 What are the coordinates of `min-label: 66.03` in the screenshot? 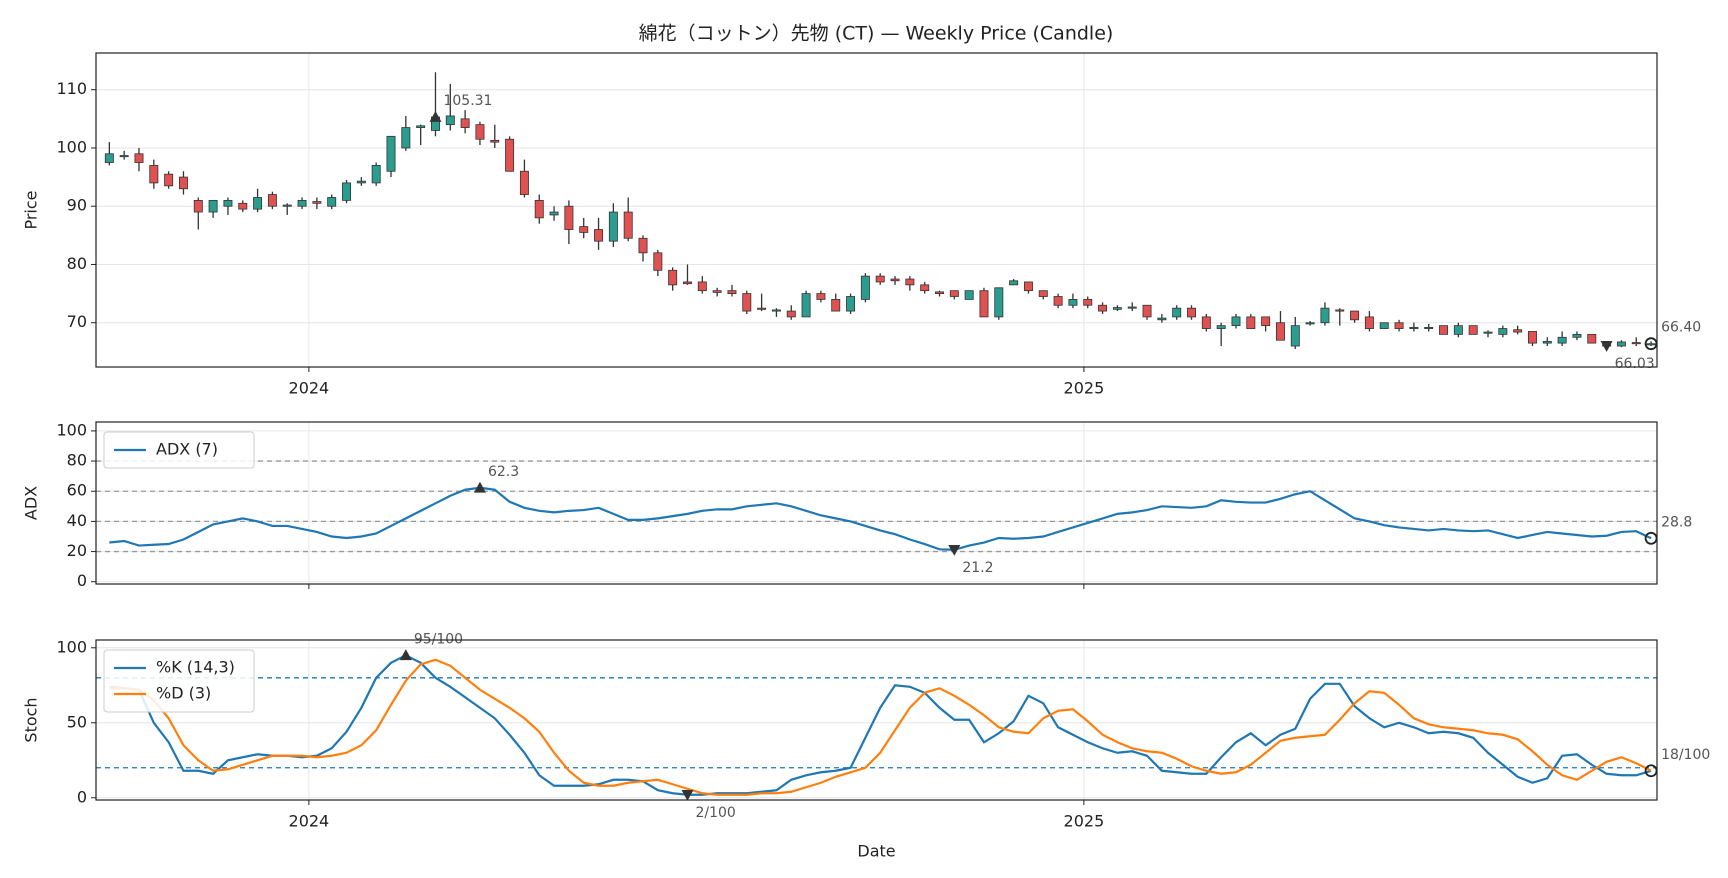 It's located at (1635, 364).